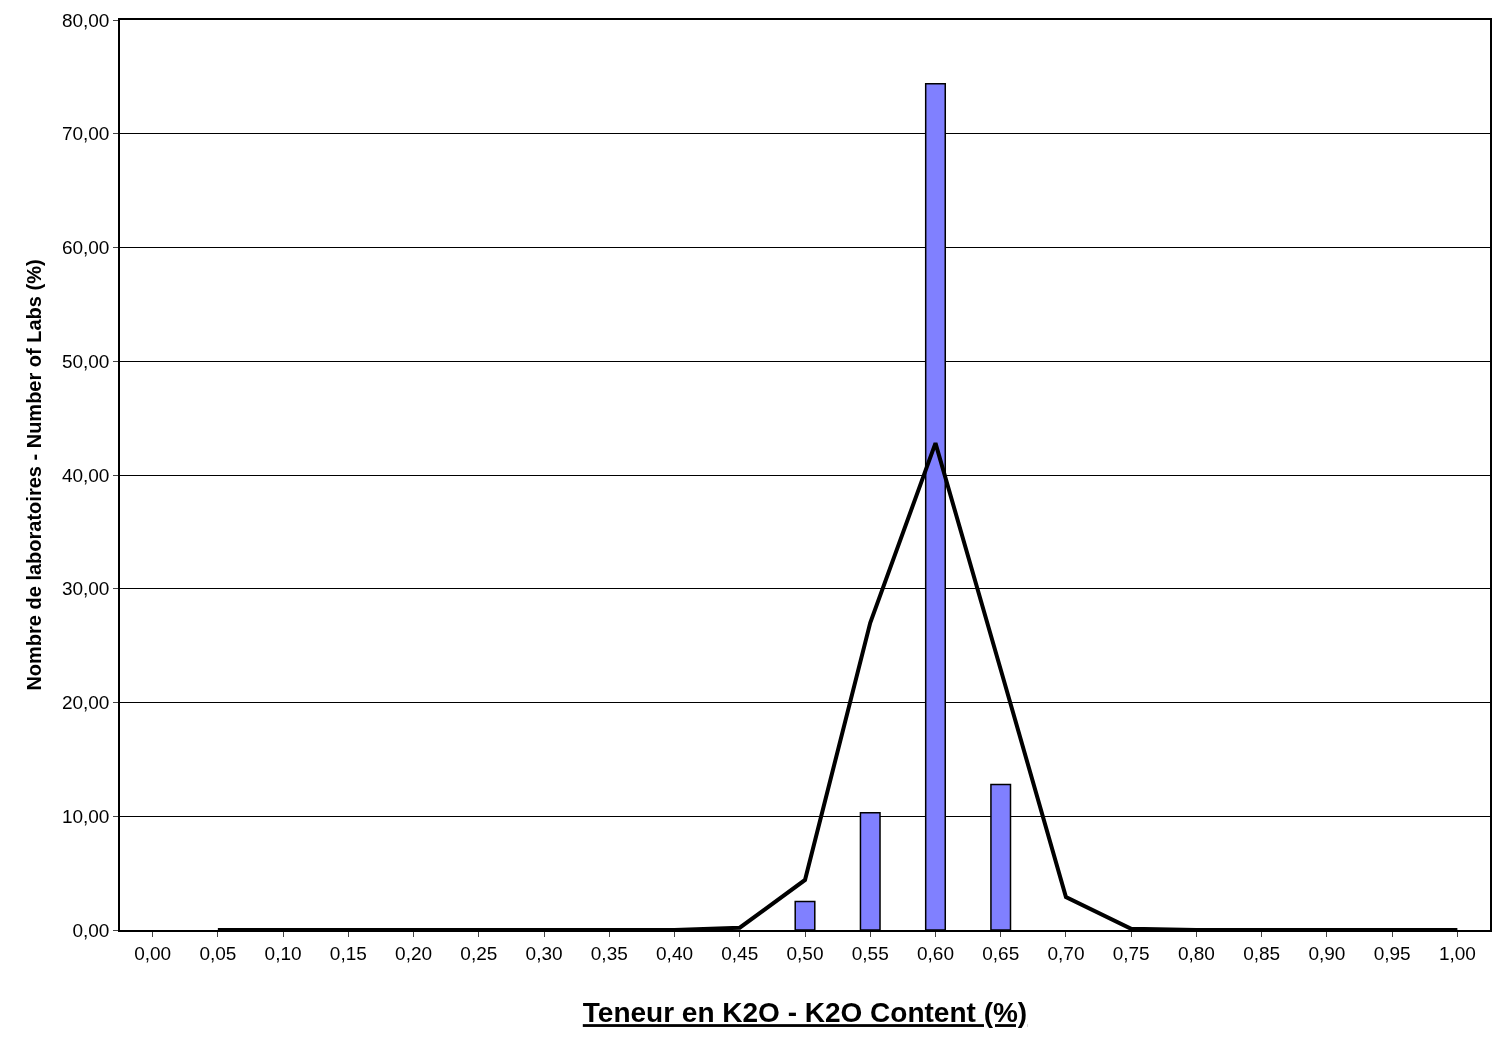  What do you see at coordinates (218, 953) in the screenshot?
I see `x-tick-label: 0,05` at bounding box center [218, 953].